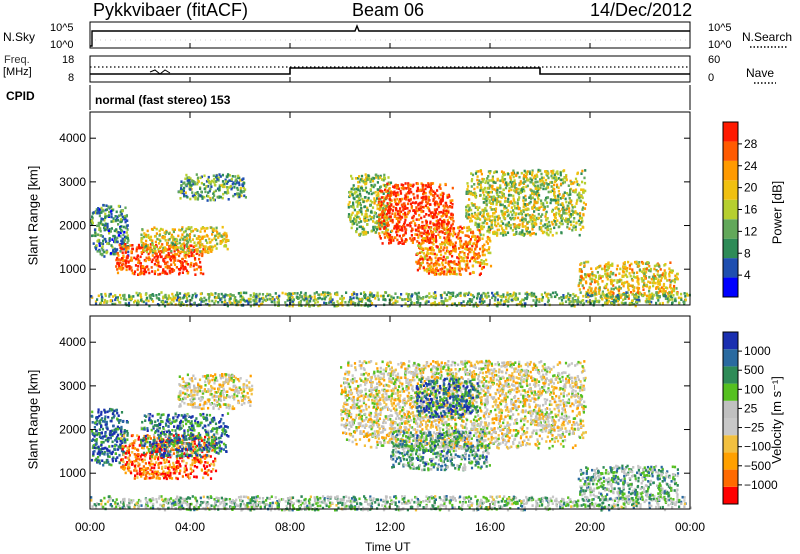  I want to click on power-ytick-label: 3000, so click(72, 182).